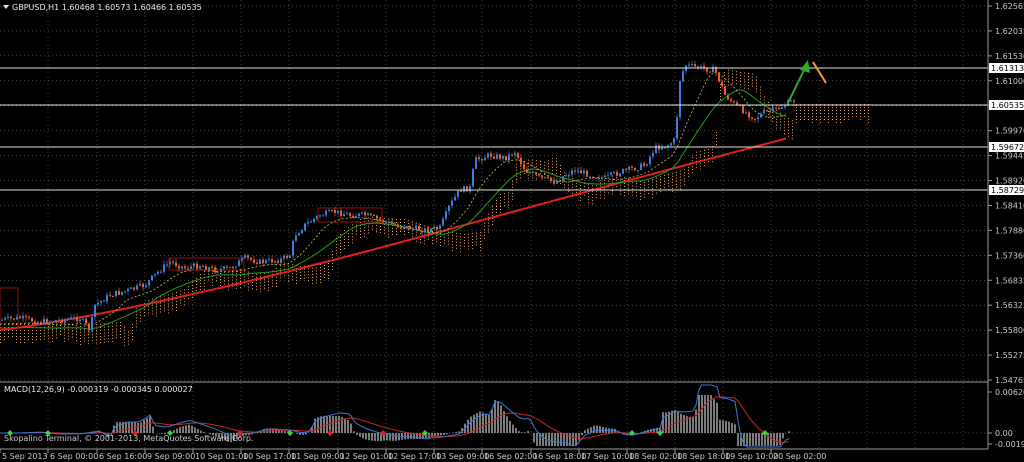 This screenshot has width=1024, height=462. Describe the element at coordinates (6, 7) in the screenshot. I see `dropdown-triangle-icon` at that location.